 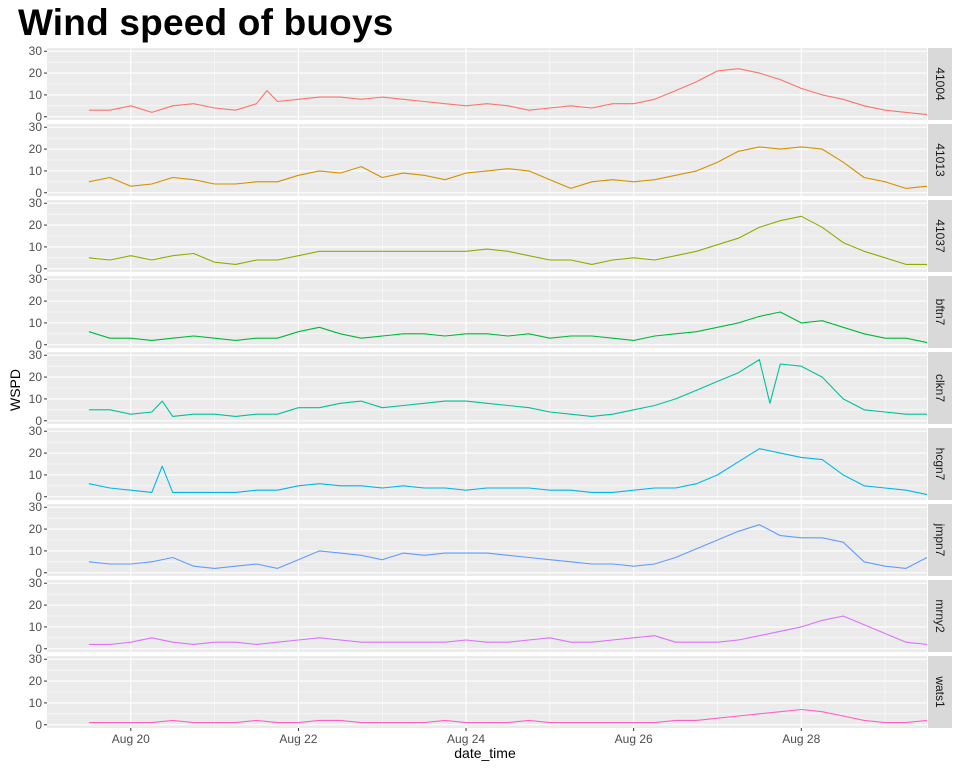 What do you see at coordinates (298, 739) in the screenshot?
I see `x-tick-label: Aug 22` at bounding box center [298, 739].